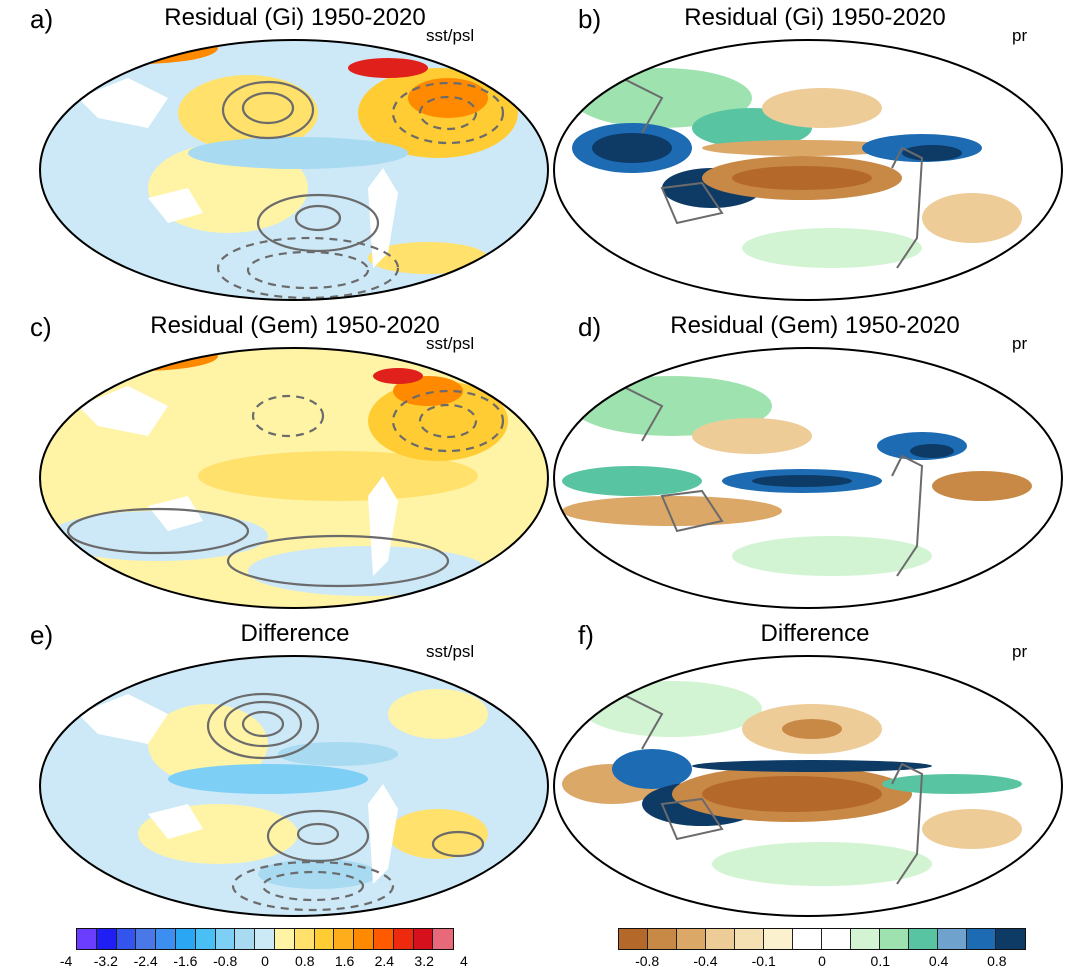  Describe the element at coordinates (42, 635) in the screenshot. I see `panel-letter: e)` at that location.